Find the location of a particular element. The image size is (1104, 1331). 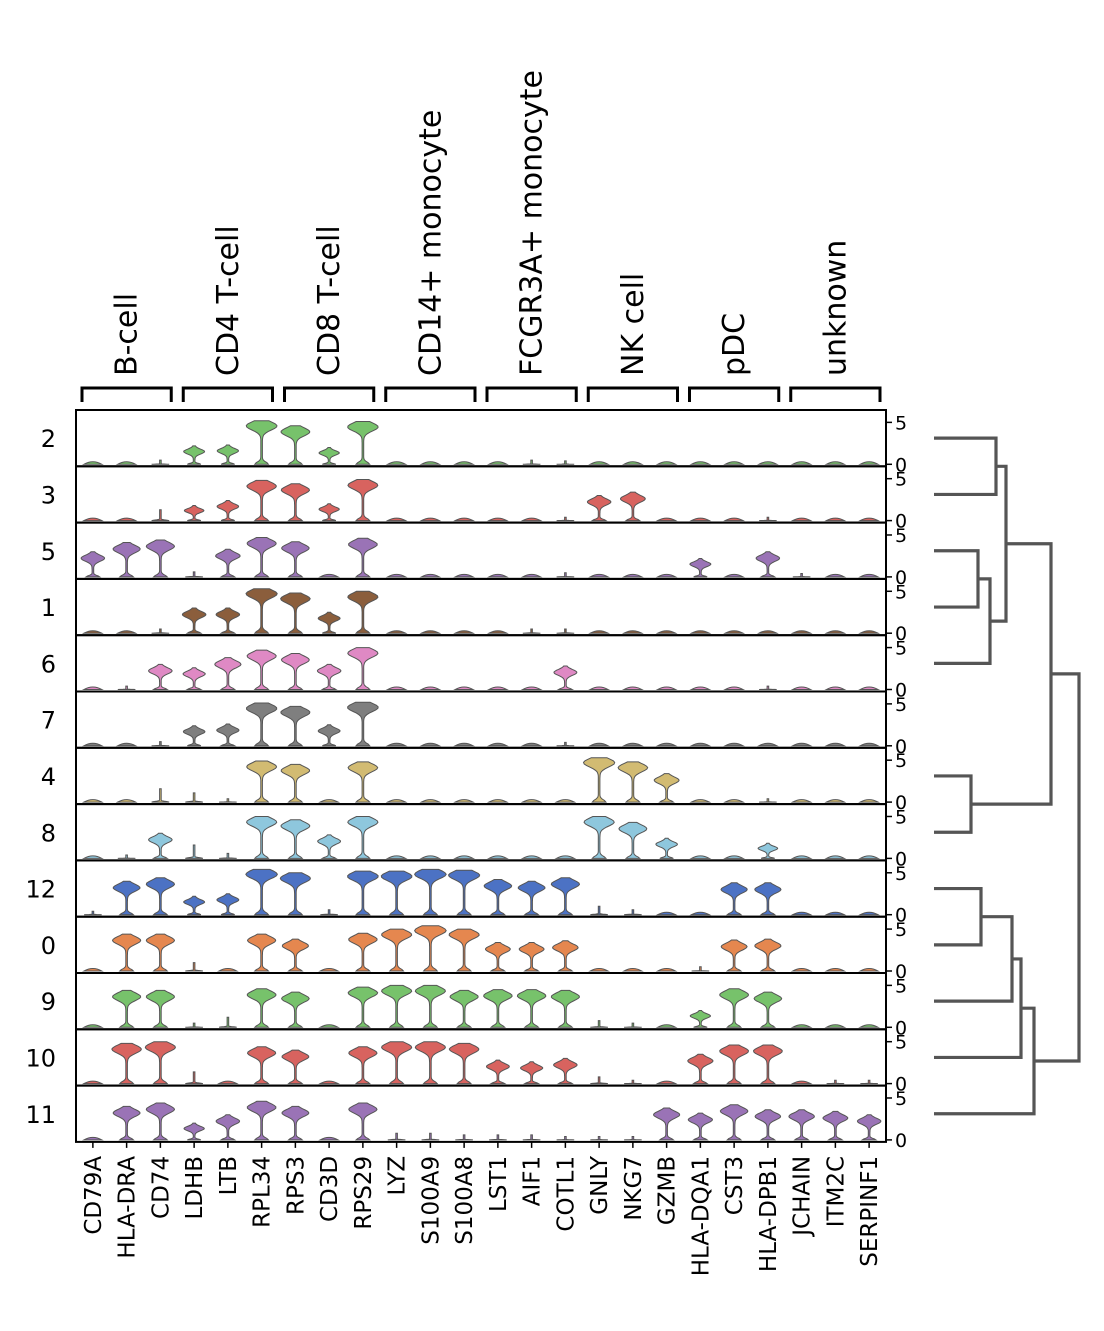

violin-11-rps29 is located at coordinates (363, 1121).